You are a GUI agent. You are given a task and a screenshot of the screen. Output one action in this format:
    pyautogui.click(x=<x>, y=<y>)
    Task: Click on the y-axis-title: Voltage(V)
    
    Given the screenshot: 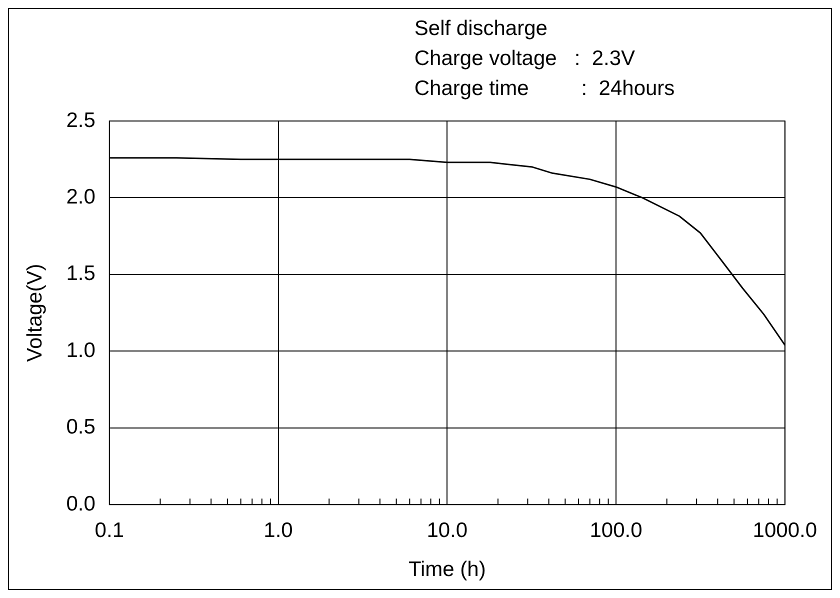 What is the action you would take?
    pyautogui.click(x=34, y=313)
    